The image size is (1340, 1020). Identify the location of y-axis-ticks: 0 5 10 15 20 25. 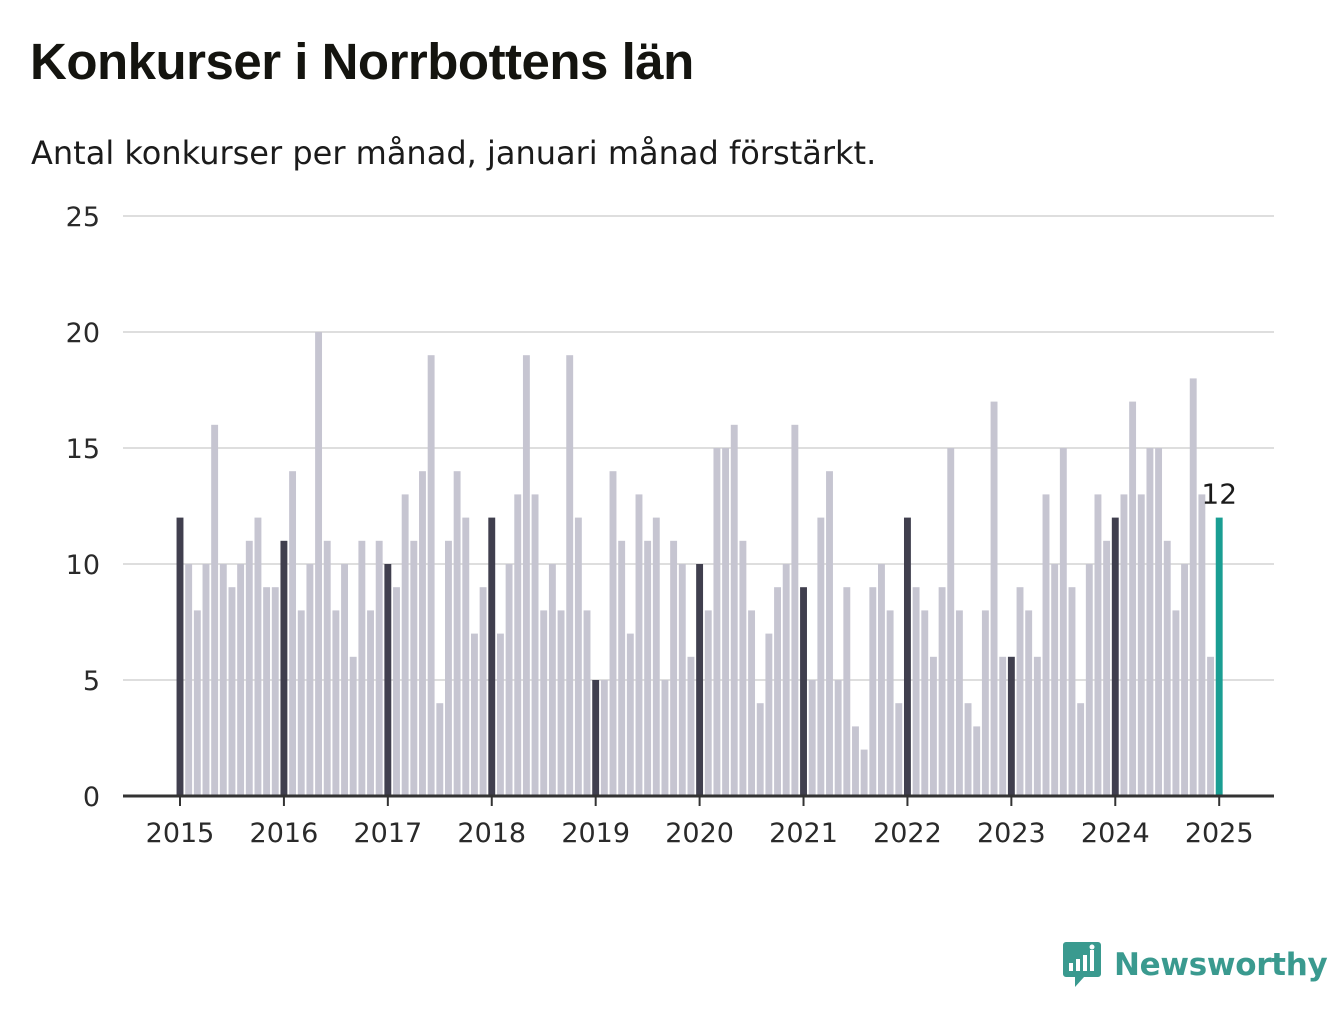
(83, 507).